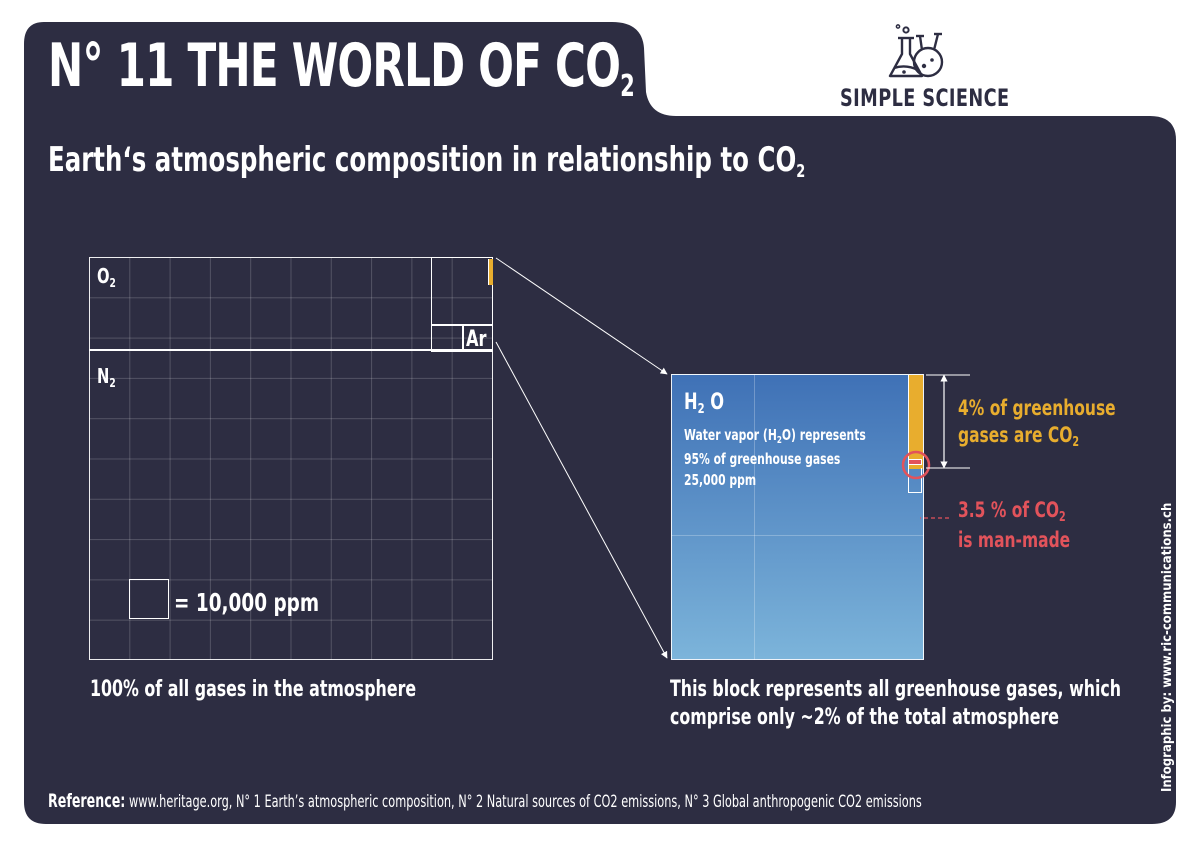 This screenshot has width=1200, height=848. Describe the element at coordinates (253, 689) in the screenshot. I see `atmosphere-caption: 100% of all gases in the atmosphere` at that location.